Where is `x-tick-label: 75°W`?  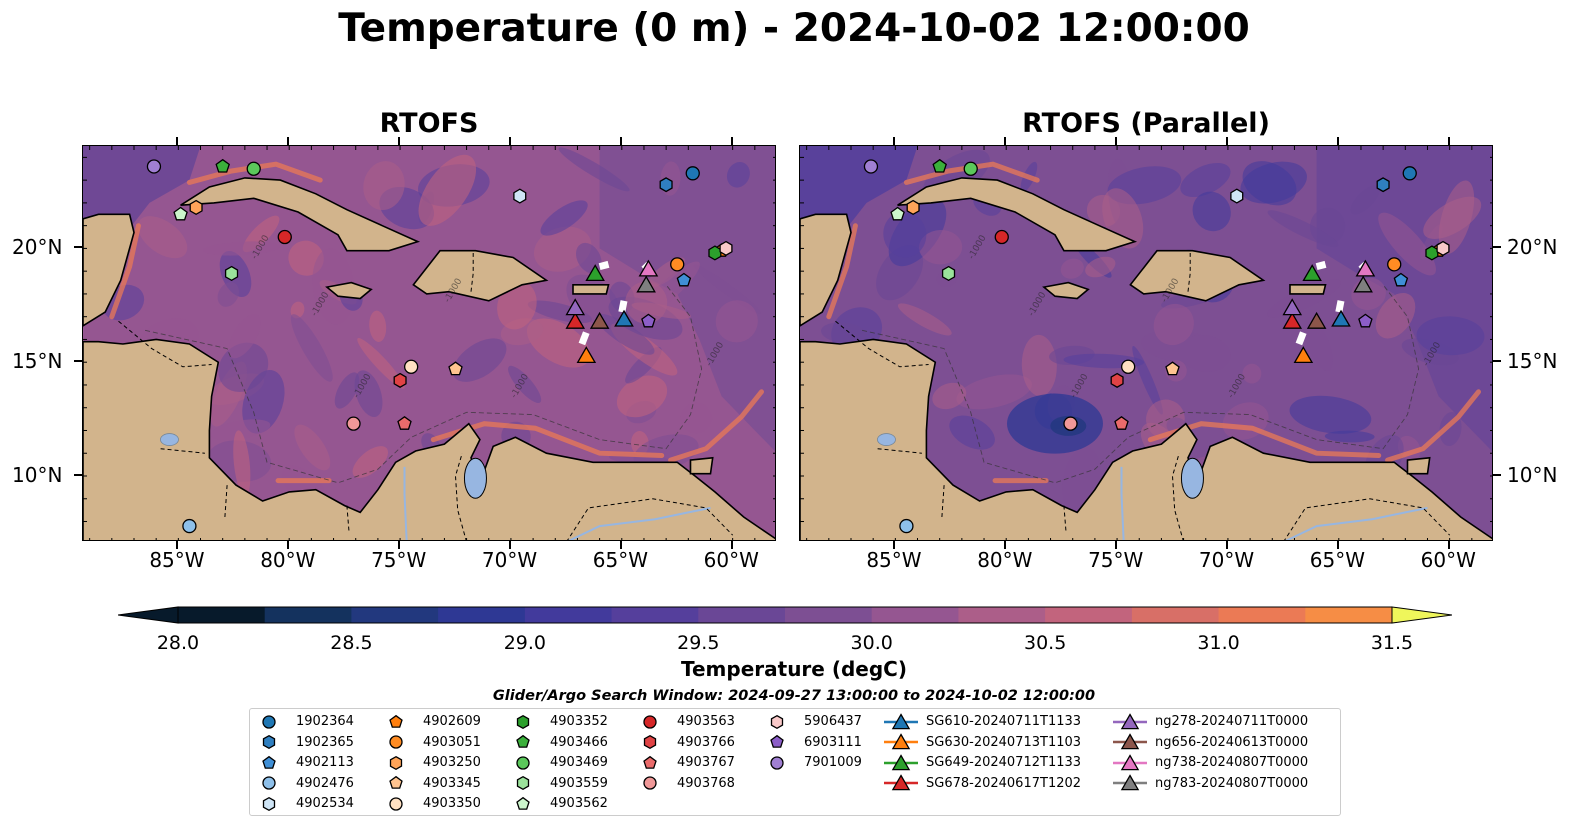 x-tick-label: 75°W is located at coordinates (1116, 560).